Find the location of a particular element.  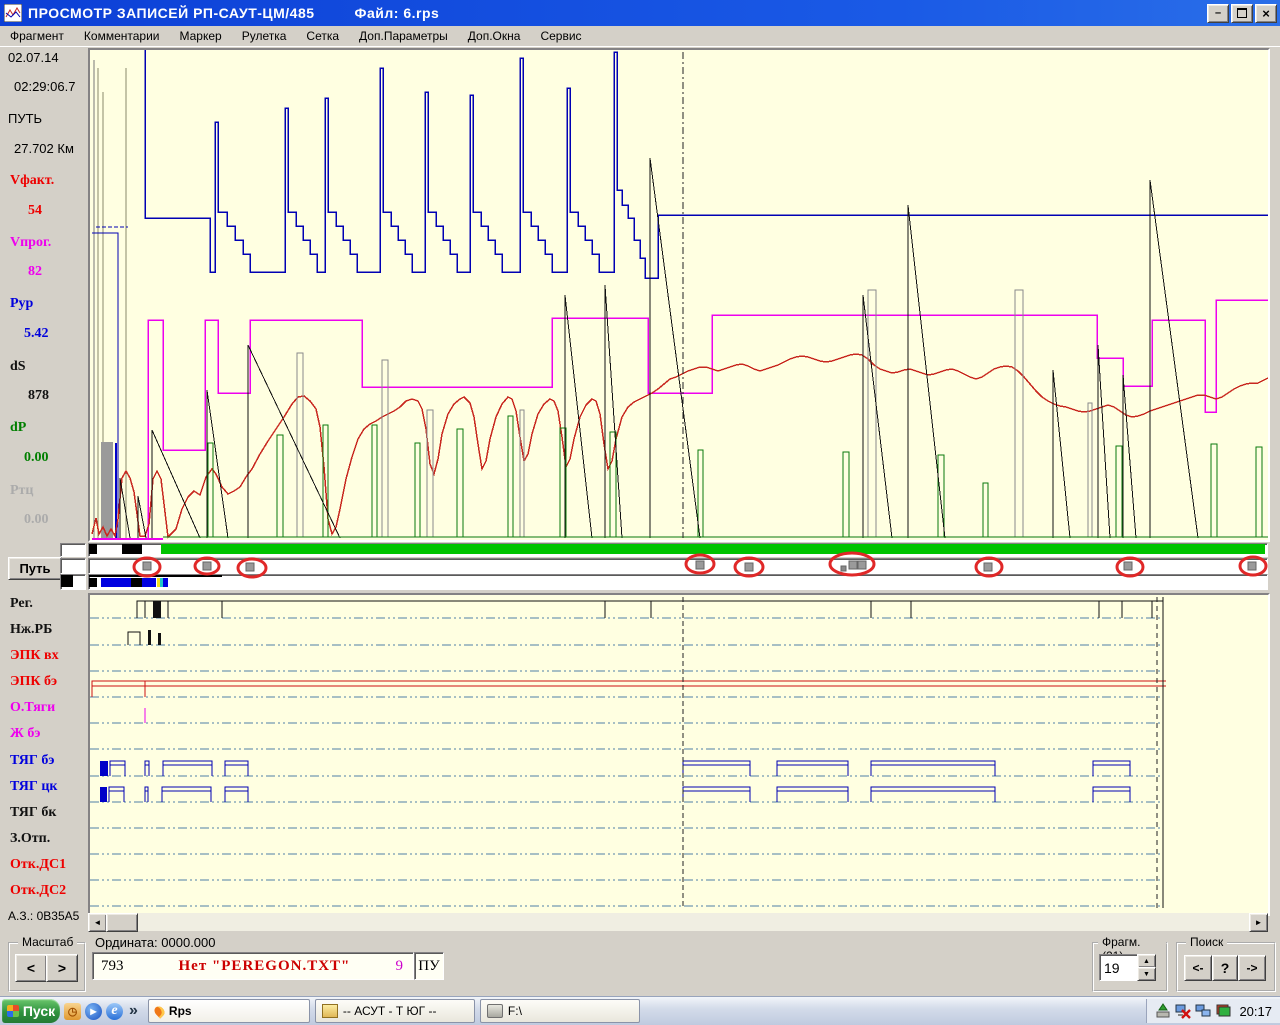

menu-fragment: Фрагмент is located at coordinates (37, 36).